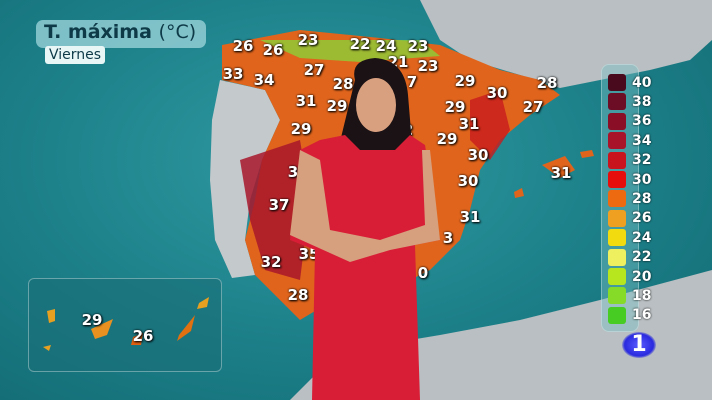 This screenshot has height=400, width=712. I want to click on east-hot-zone, so click(490, 125).